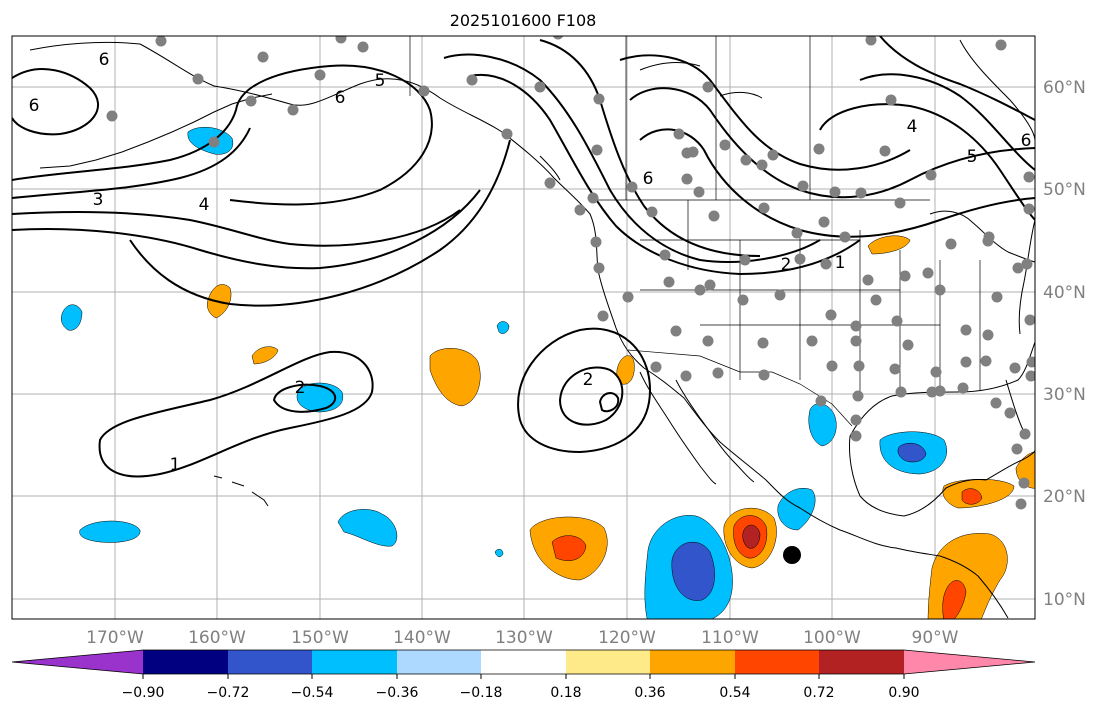  I want to click on colorbar-tick-8: 0.54, so click(734, 693).